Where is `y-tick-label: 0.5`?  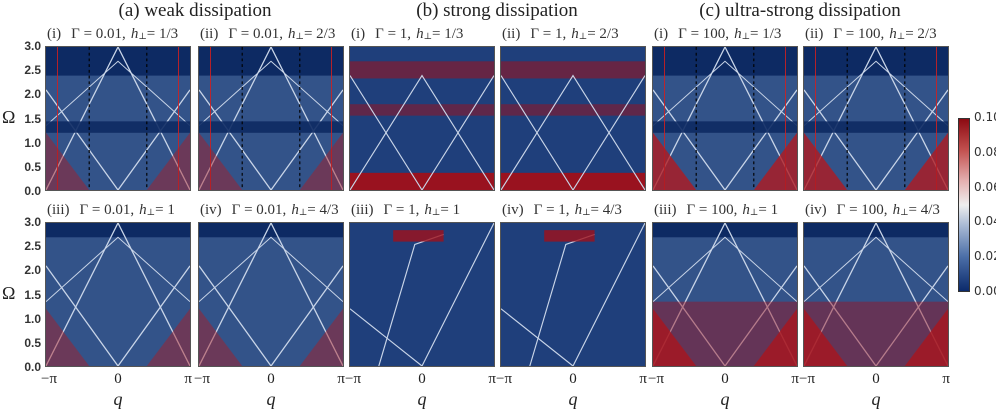 y-tick-label: 0.5 is located at coordinates (32, 342).